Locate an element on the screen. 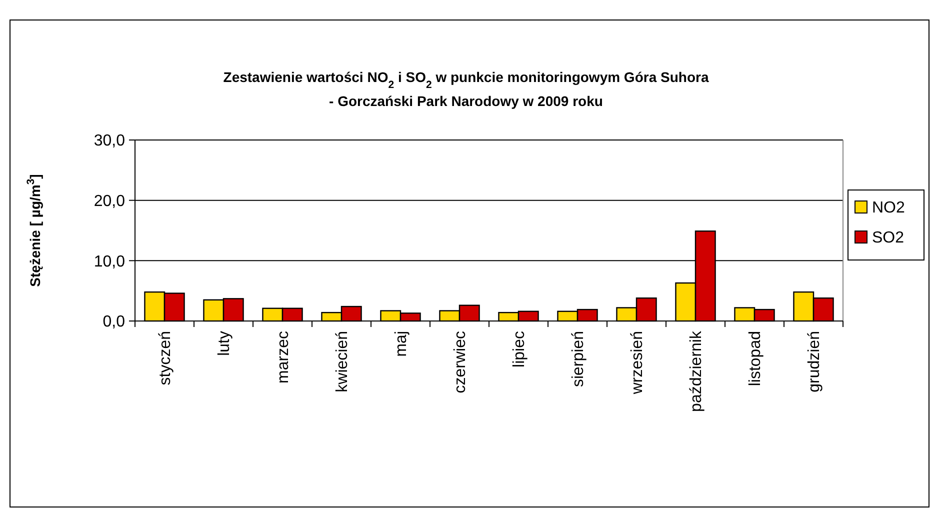 This screenshot has width=931, height=511. x-tick-label: kwiecień is located at coordinates (343, 361).